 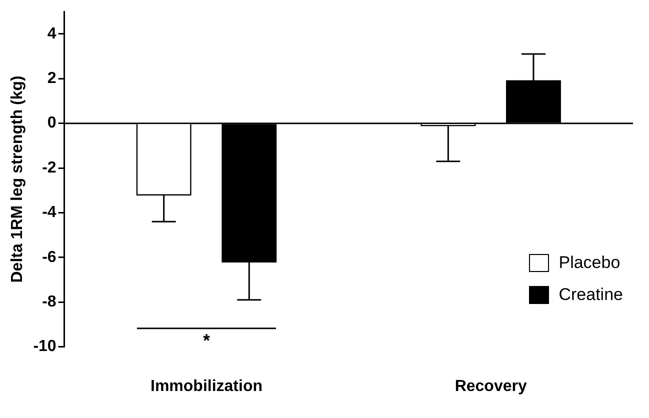 What do you see at coordinates (49, 302) in the screenshot?
I see `y-tick-label: -8` at bounding box center [49, 302].